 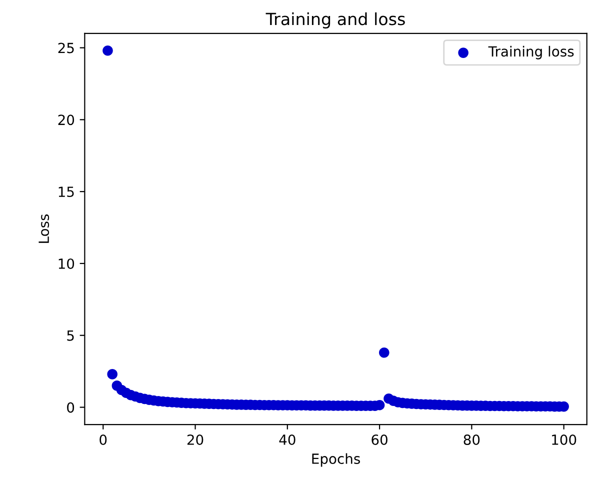 I want to click on chart-title: Training and loss, so click(x=335, y=20).